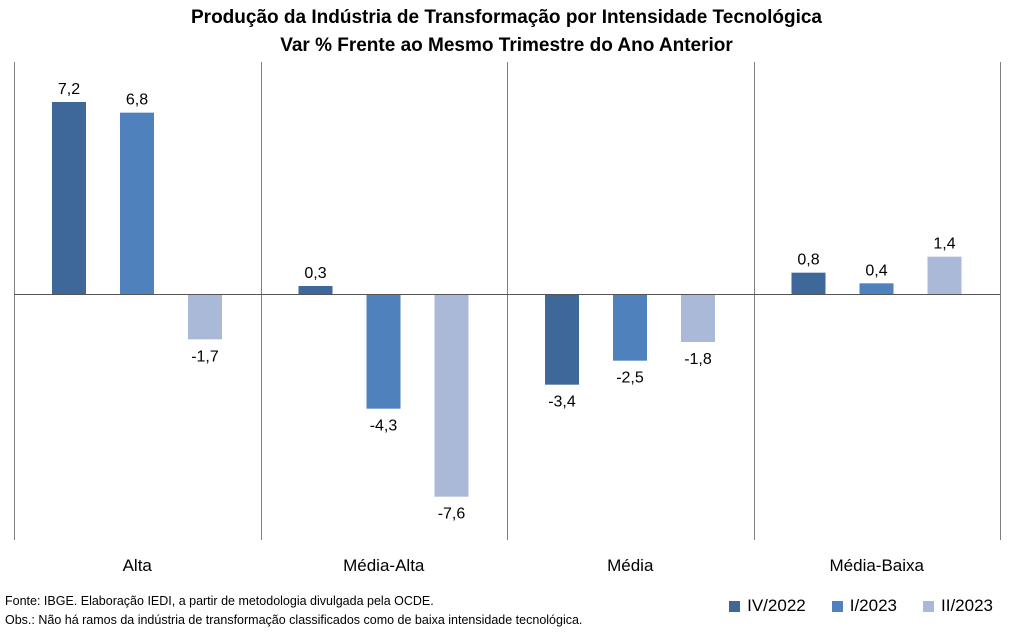 The image size is (1013, 632). Describe the element at coordinates (876, 288) in the screenshot. I see `bar-I-2023-média-baixa` at that location.